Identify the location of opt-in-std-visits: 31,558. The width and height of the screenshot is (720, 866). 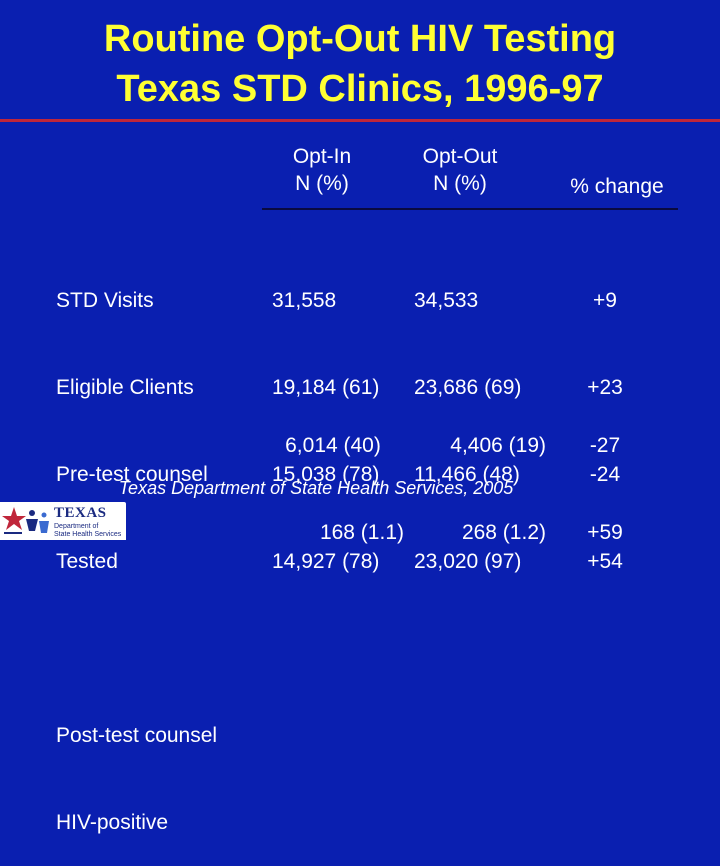
(304, 300).